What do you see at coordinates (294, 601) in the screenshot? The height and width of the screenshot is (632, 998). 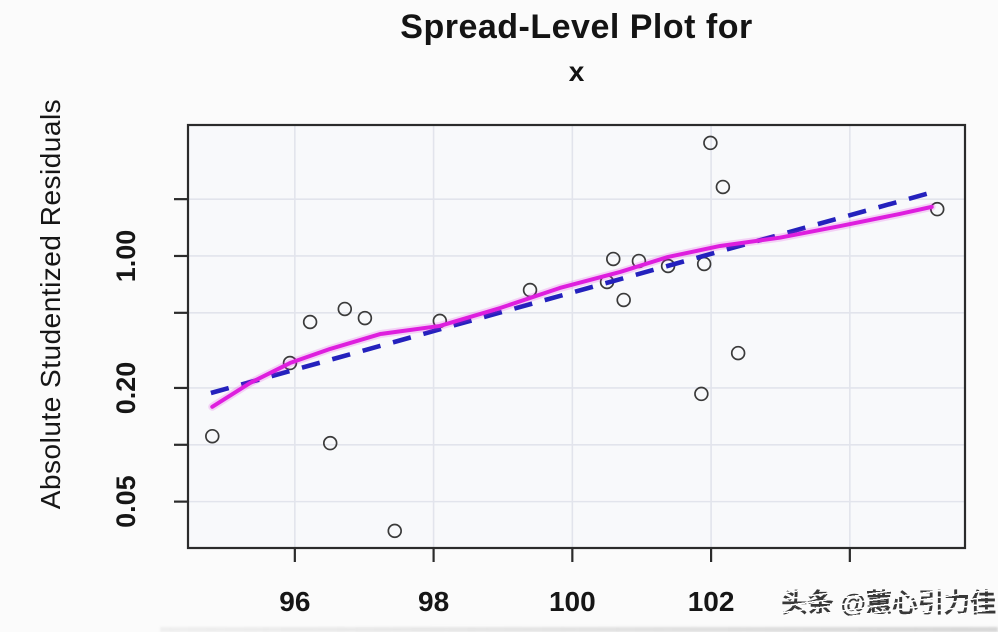 I see `x-tick-label: 96` at bounding box center [294, 601].